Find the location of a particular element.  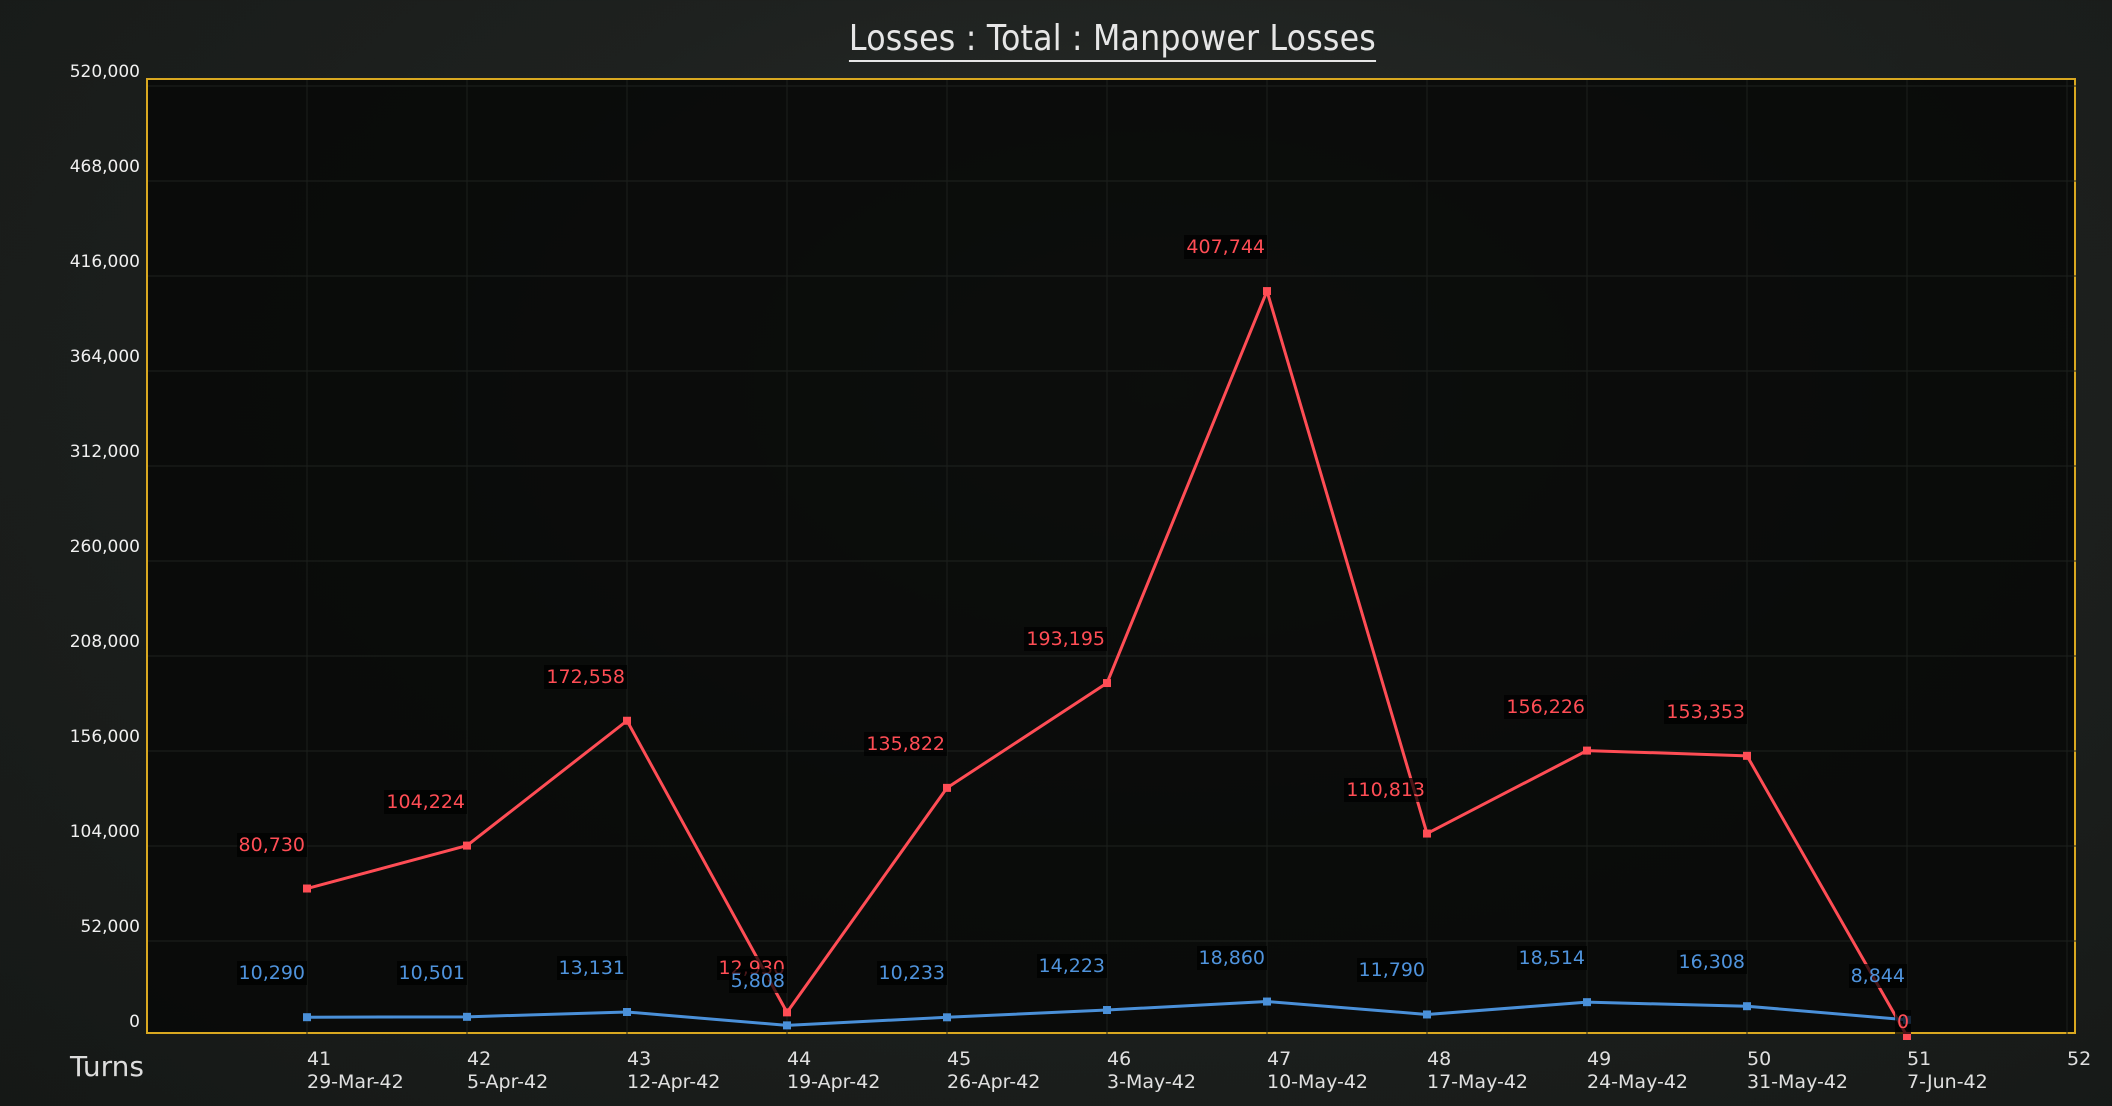

x-tick-label: 51 7-Jun-42 is located at coordinates (1947, 1070).